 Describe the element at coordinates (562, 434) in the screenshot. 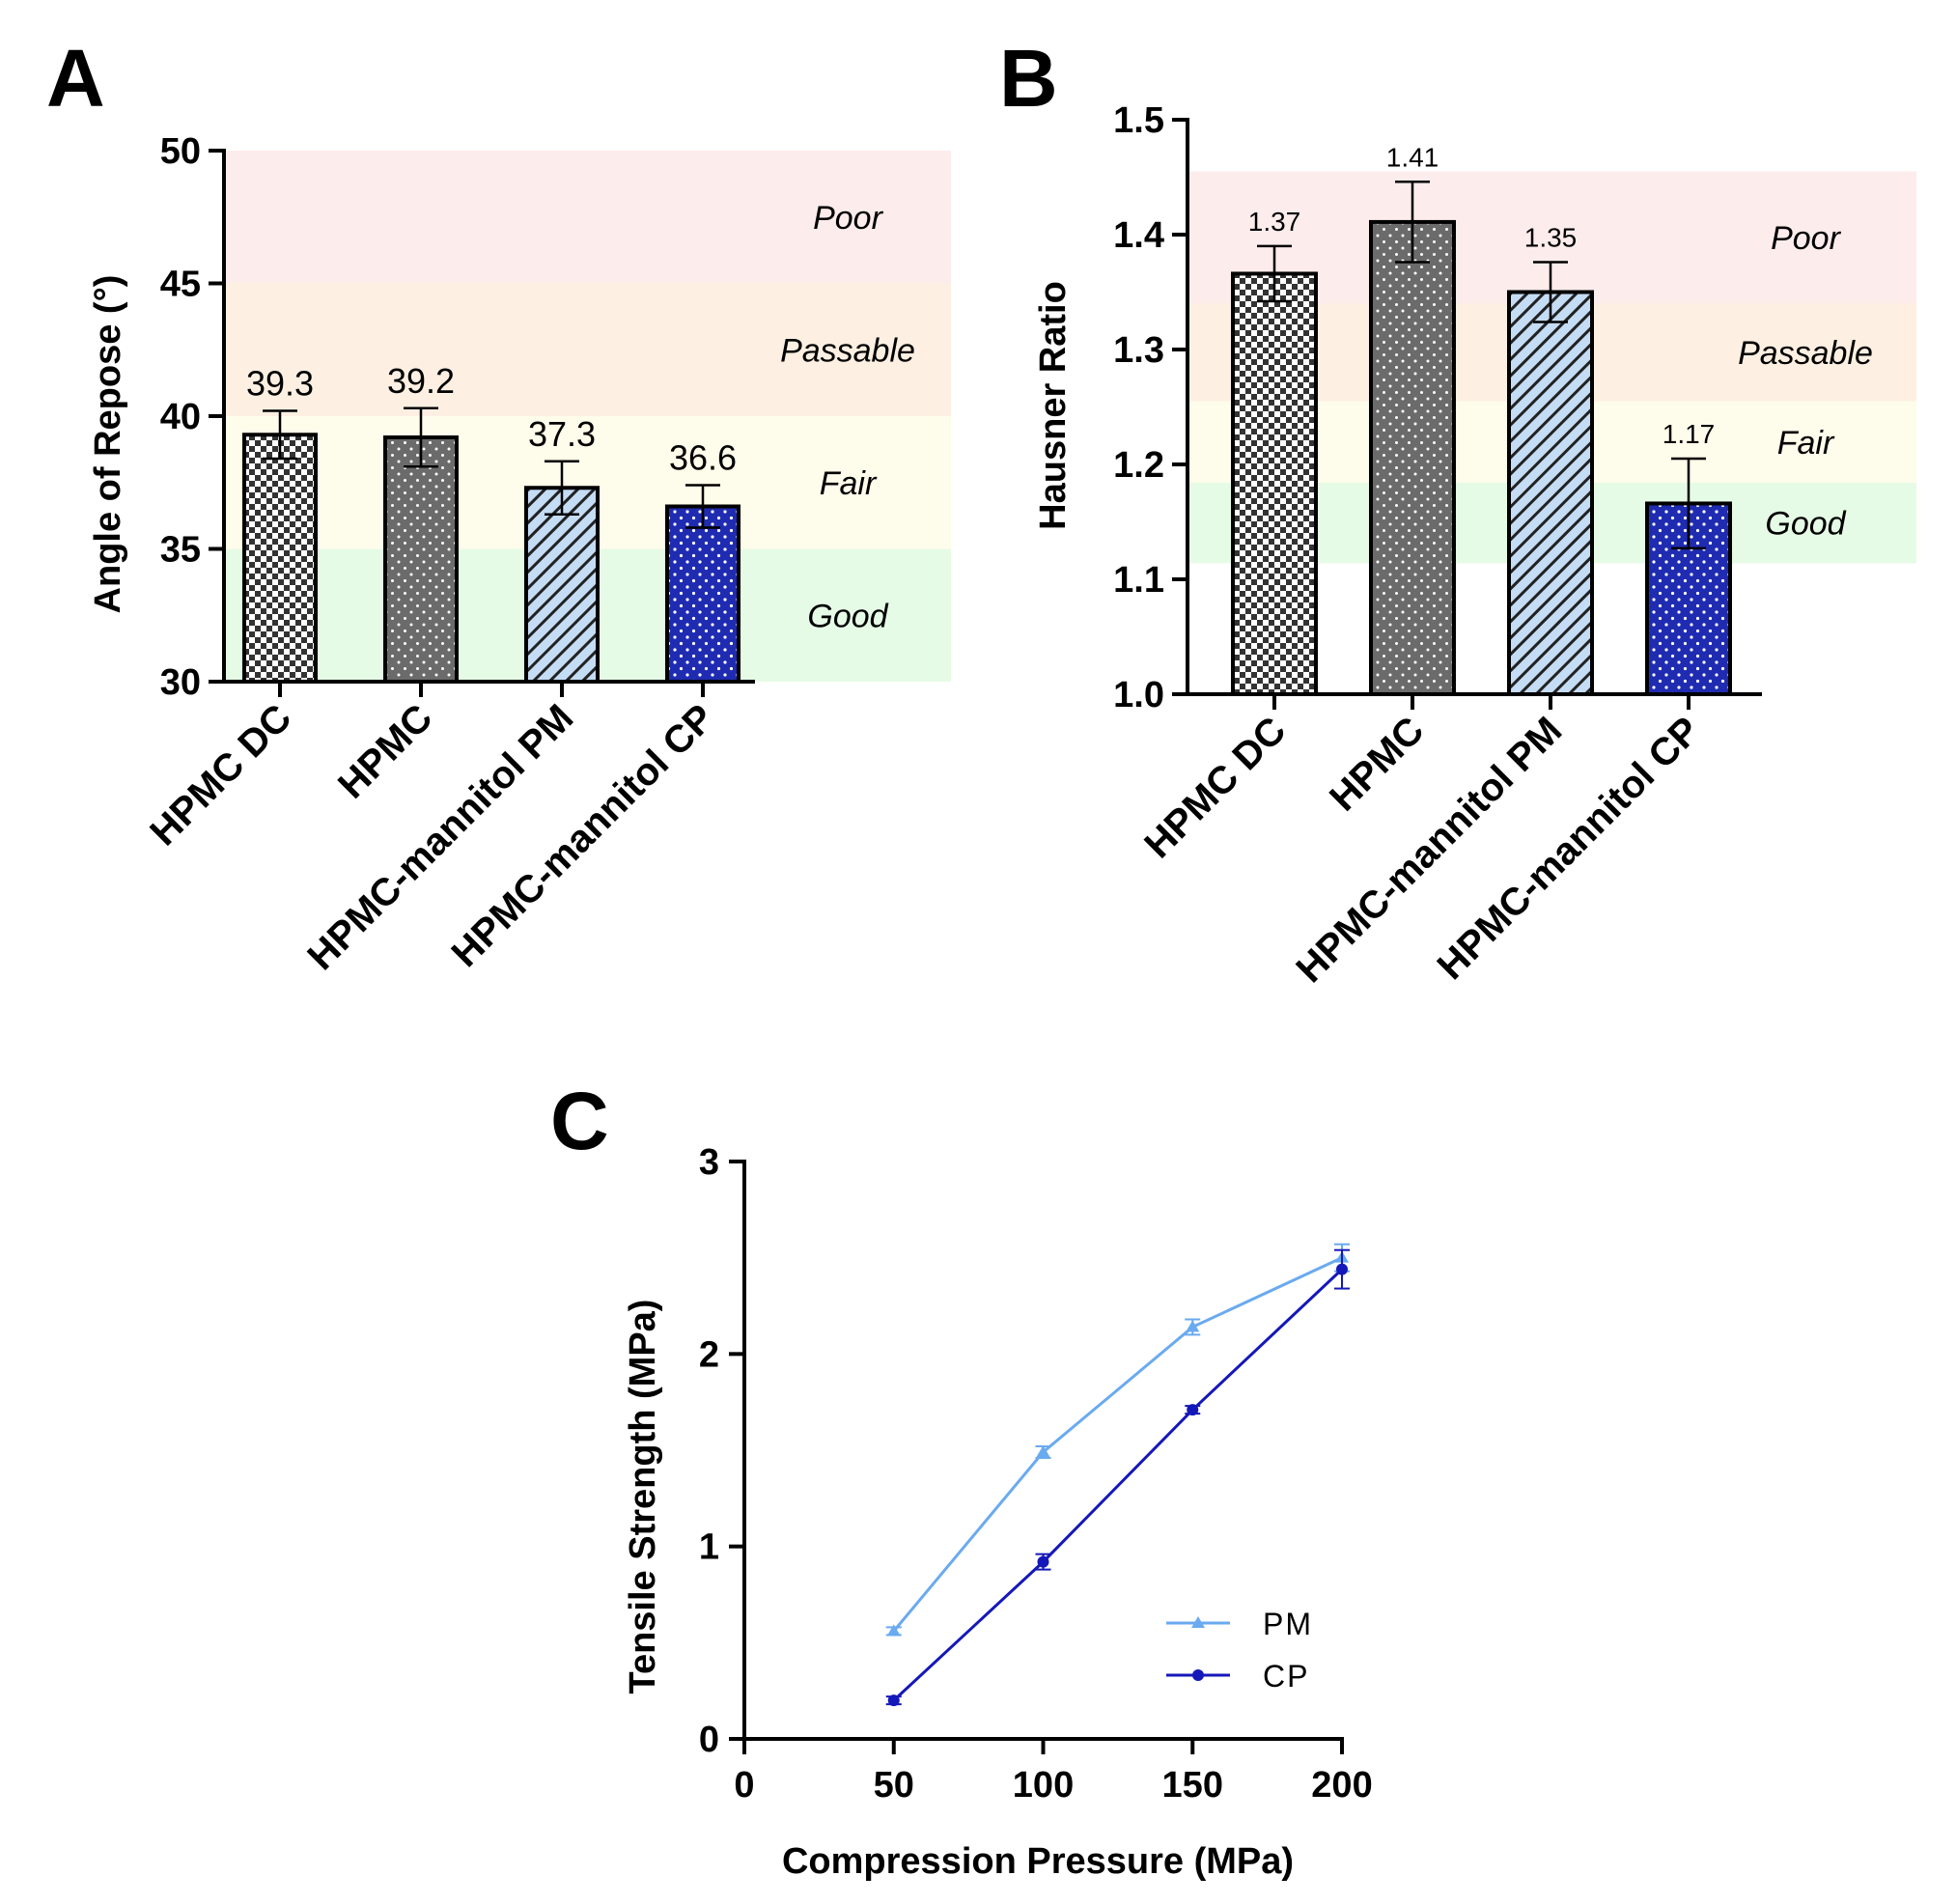

I see `data-label: 37.3` at that location.